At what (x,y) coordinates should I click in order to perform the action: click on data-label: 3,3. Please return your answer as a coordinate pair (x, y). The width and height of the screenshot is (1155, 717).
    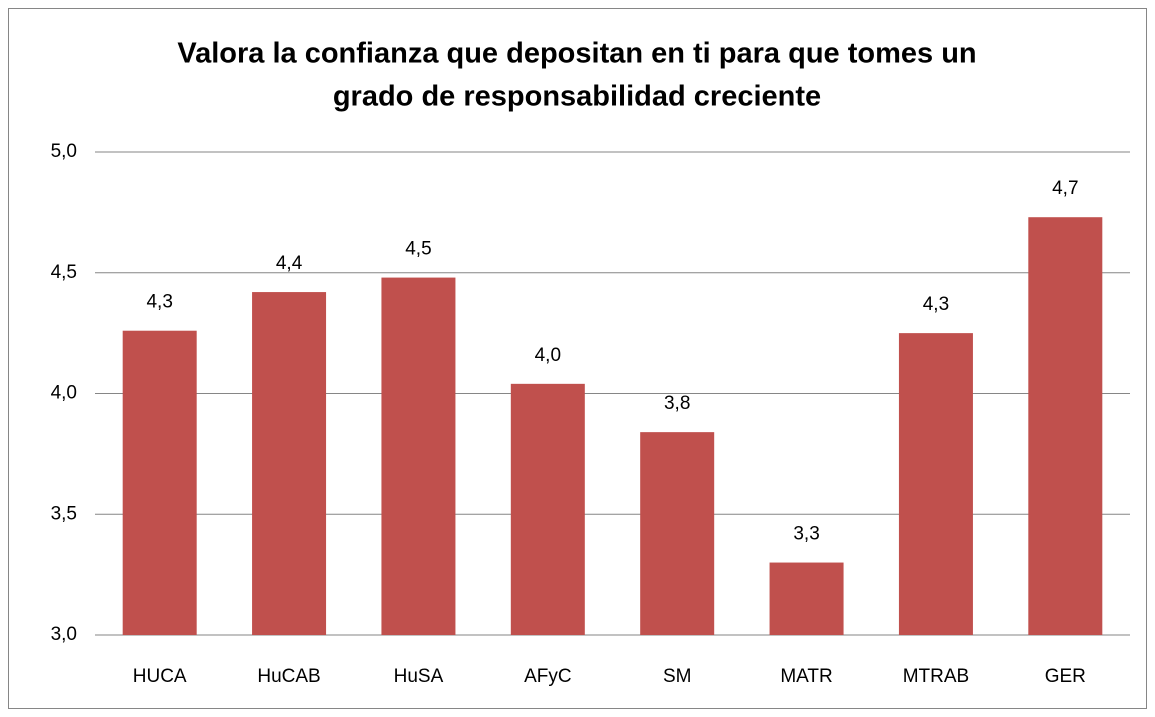
    Looking at the image, I should click on (806, 534).